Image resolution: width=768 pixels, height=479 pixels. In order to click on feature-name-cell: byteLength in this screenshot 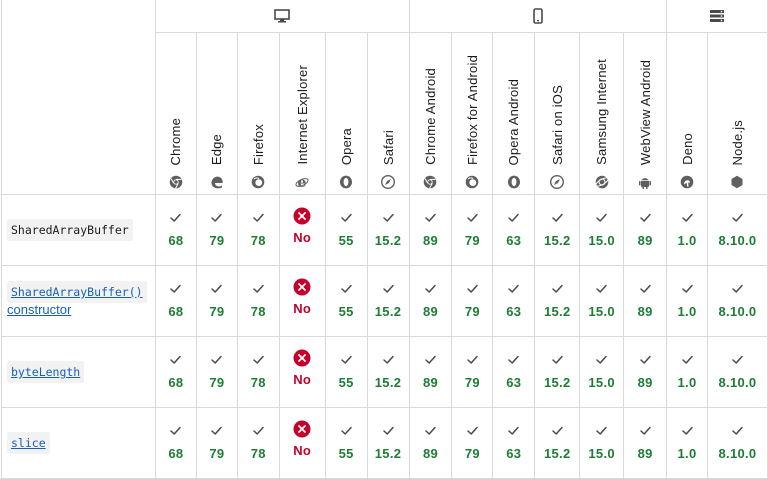, I will do `click(78, 372)`.